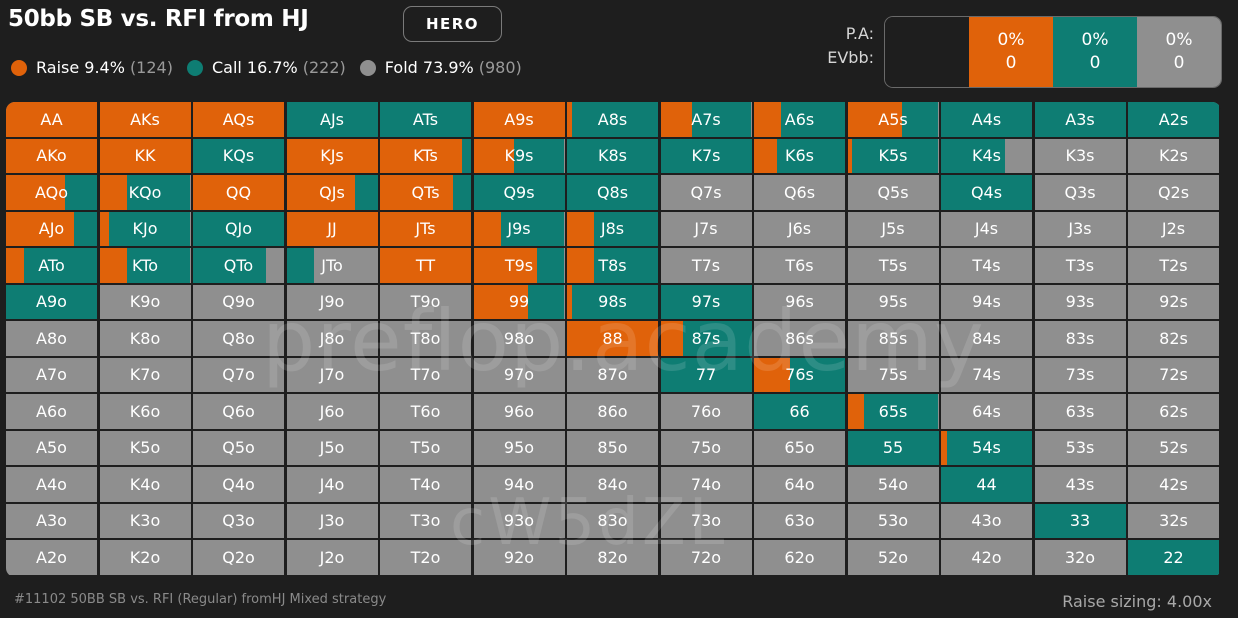 This screenshot has height=618, width=1238. Describe the element at coordinates (238, 301) in the screenshot. I see `hand-cell: Q9o` at that location.